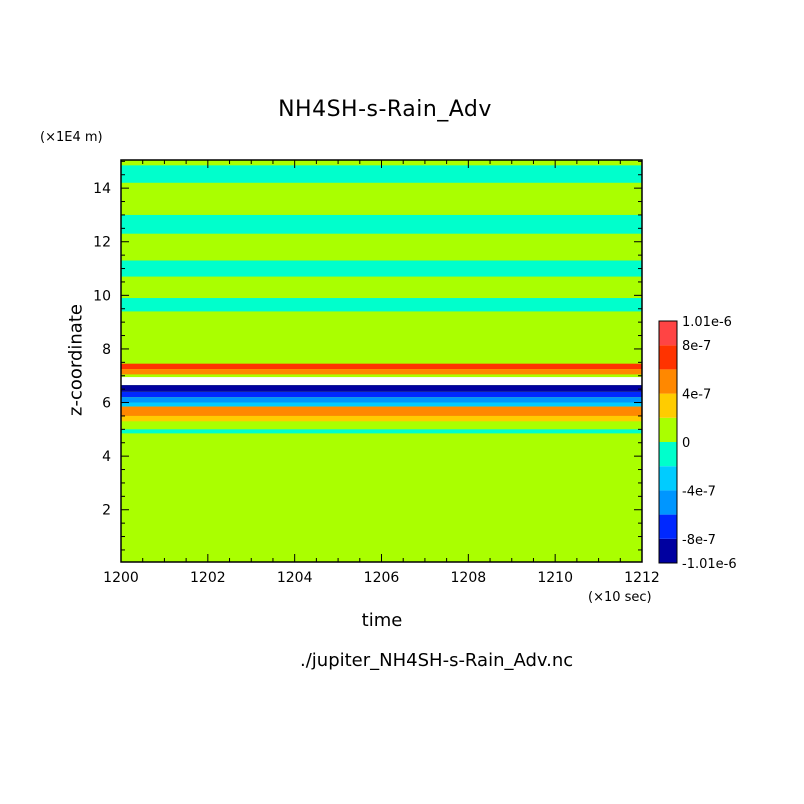 This screenshot has width=804, height=804. I want to click on colorbar-label: 8e-7, so click(696, 346).